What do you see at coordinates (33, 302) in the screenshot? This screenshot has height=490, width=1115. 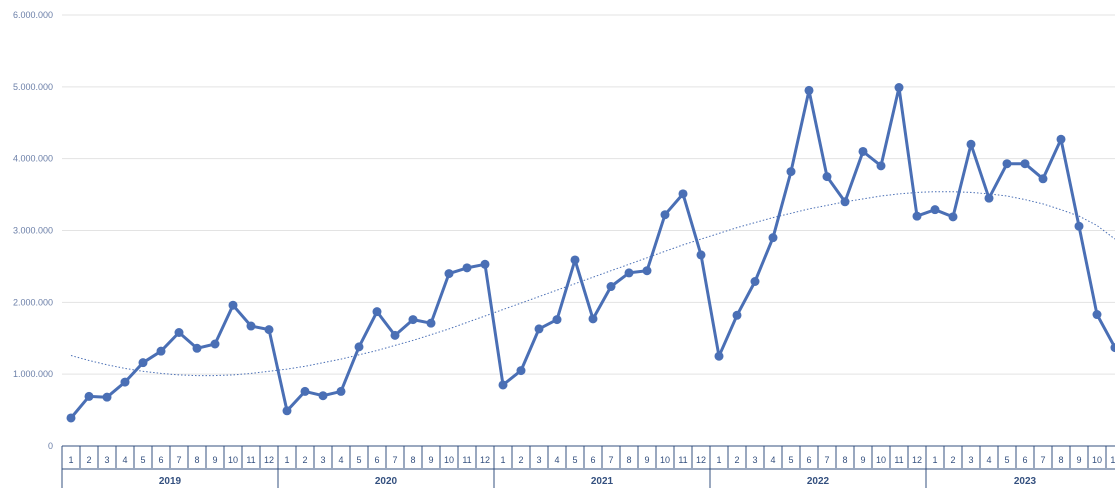 I see `y-tick-label: 2.000.000` at bounding box center [33, 302].